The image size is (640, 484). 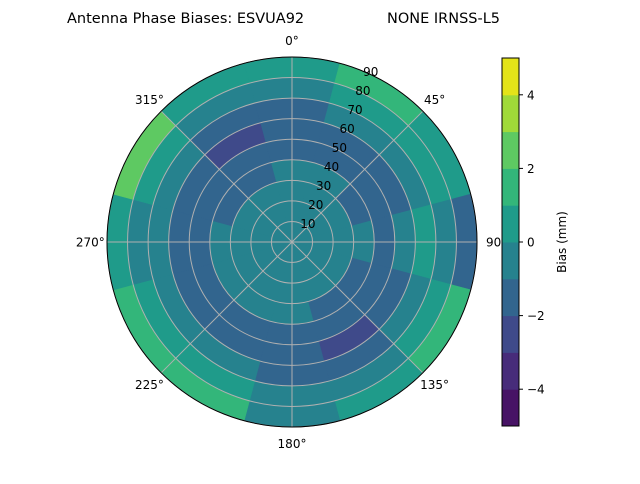 I want to click on colorbar-tick-label: −4, so click(x=536, y=390).